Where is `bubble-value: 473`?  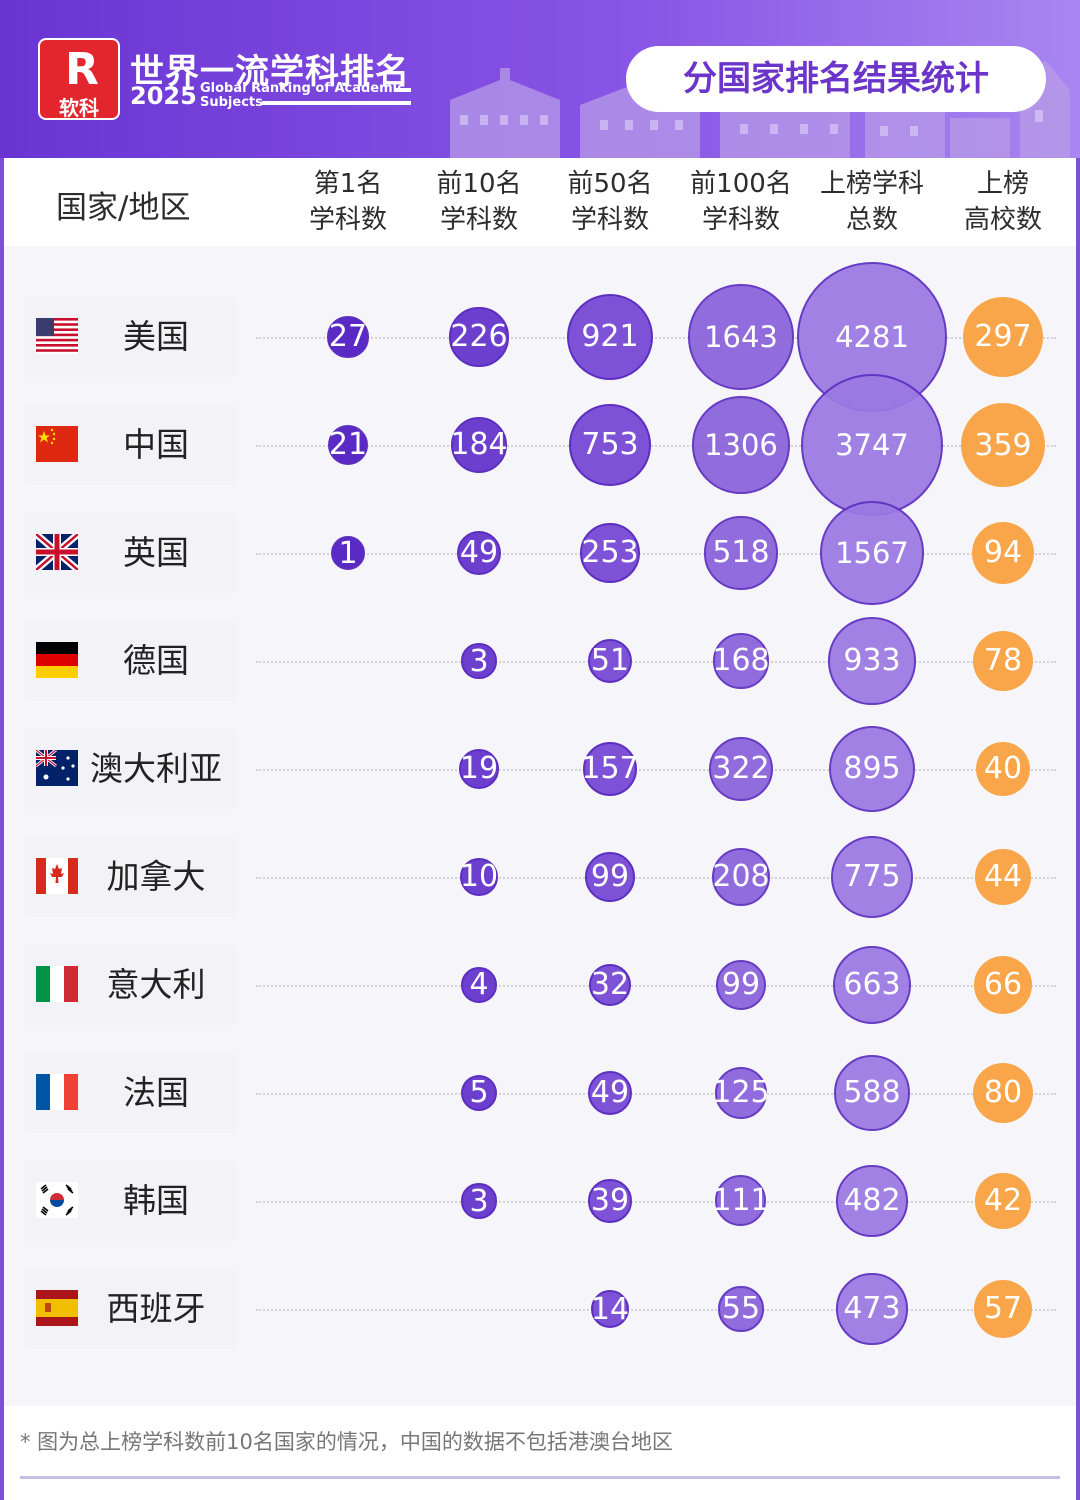
bubble-value: 473 is located at coordinates (872, 1309).